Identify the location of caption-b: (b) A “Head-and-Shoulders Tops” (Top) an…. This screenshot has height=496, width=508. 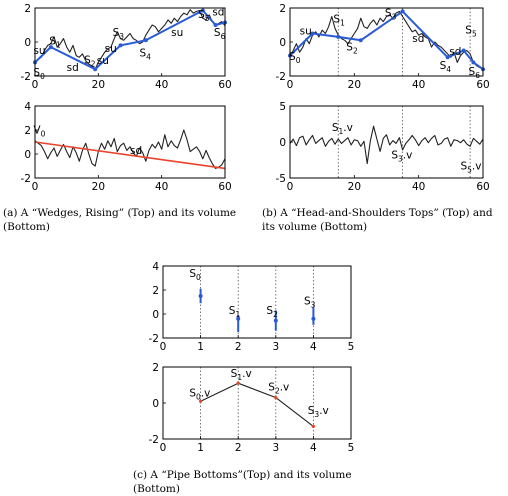
(377, 220).